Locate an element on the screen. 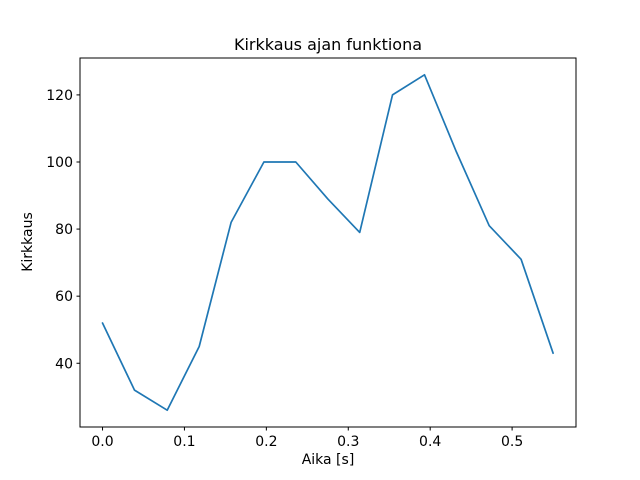  y-tick-label: 80 is located at coordinates (64, 230).